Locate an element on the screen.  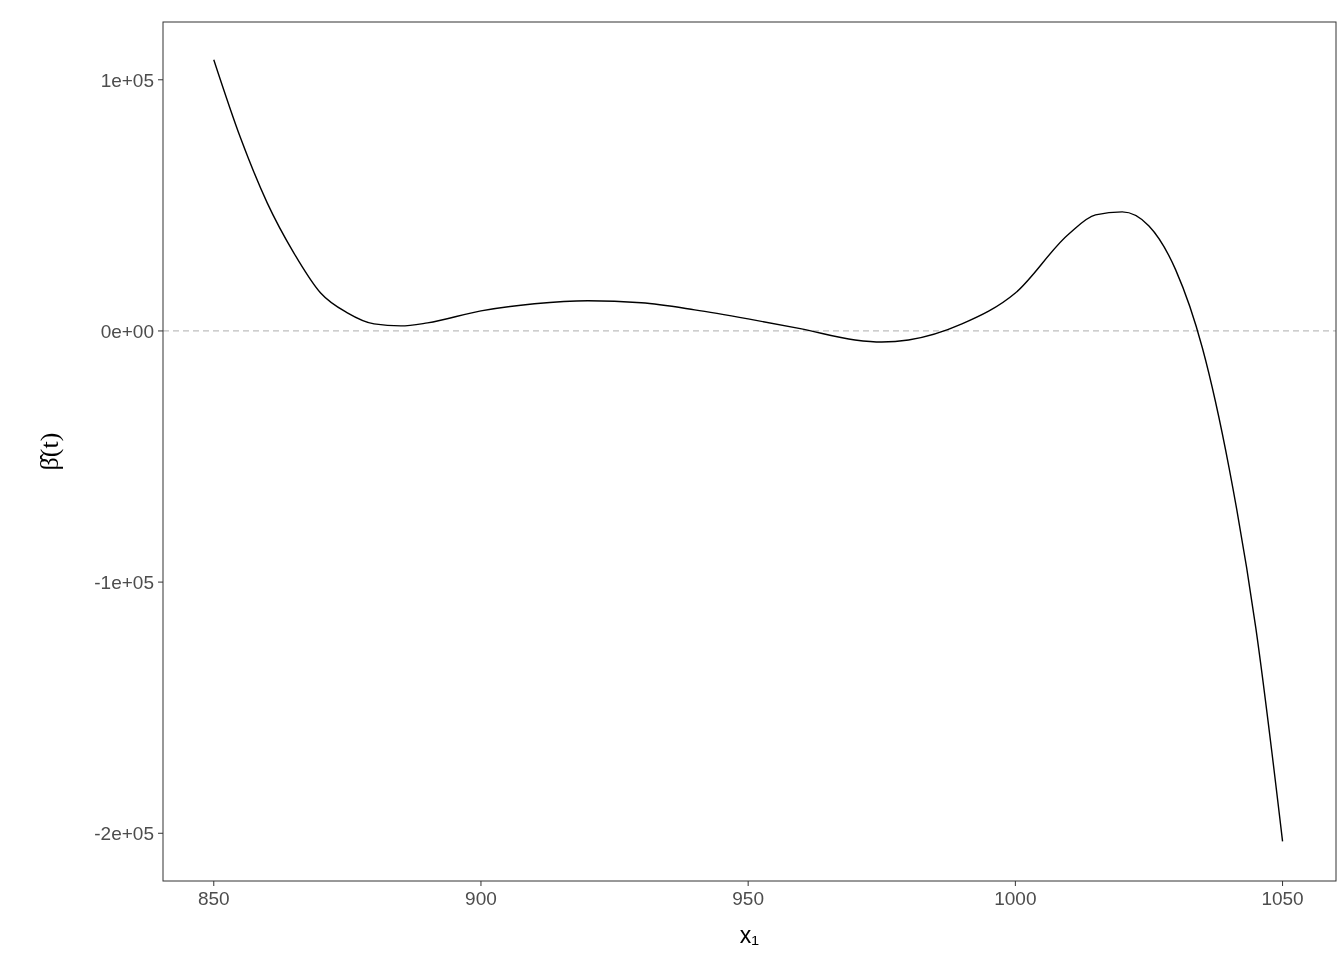
x-axis-title: x₁ is located at coordinates (749, 935).